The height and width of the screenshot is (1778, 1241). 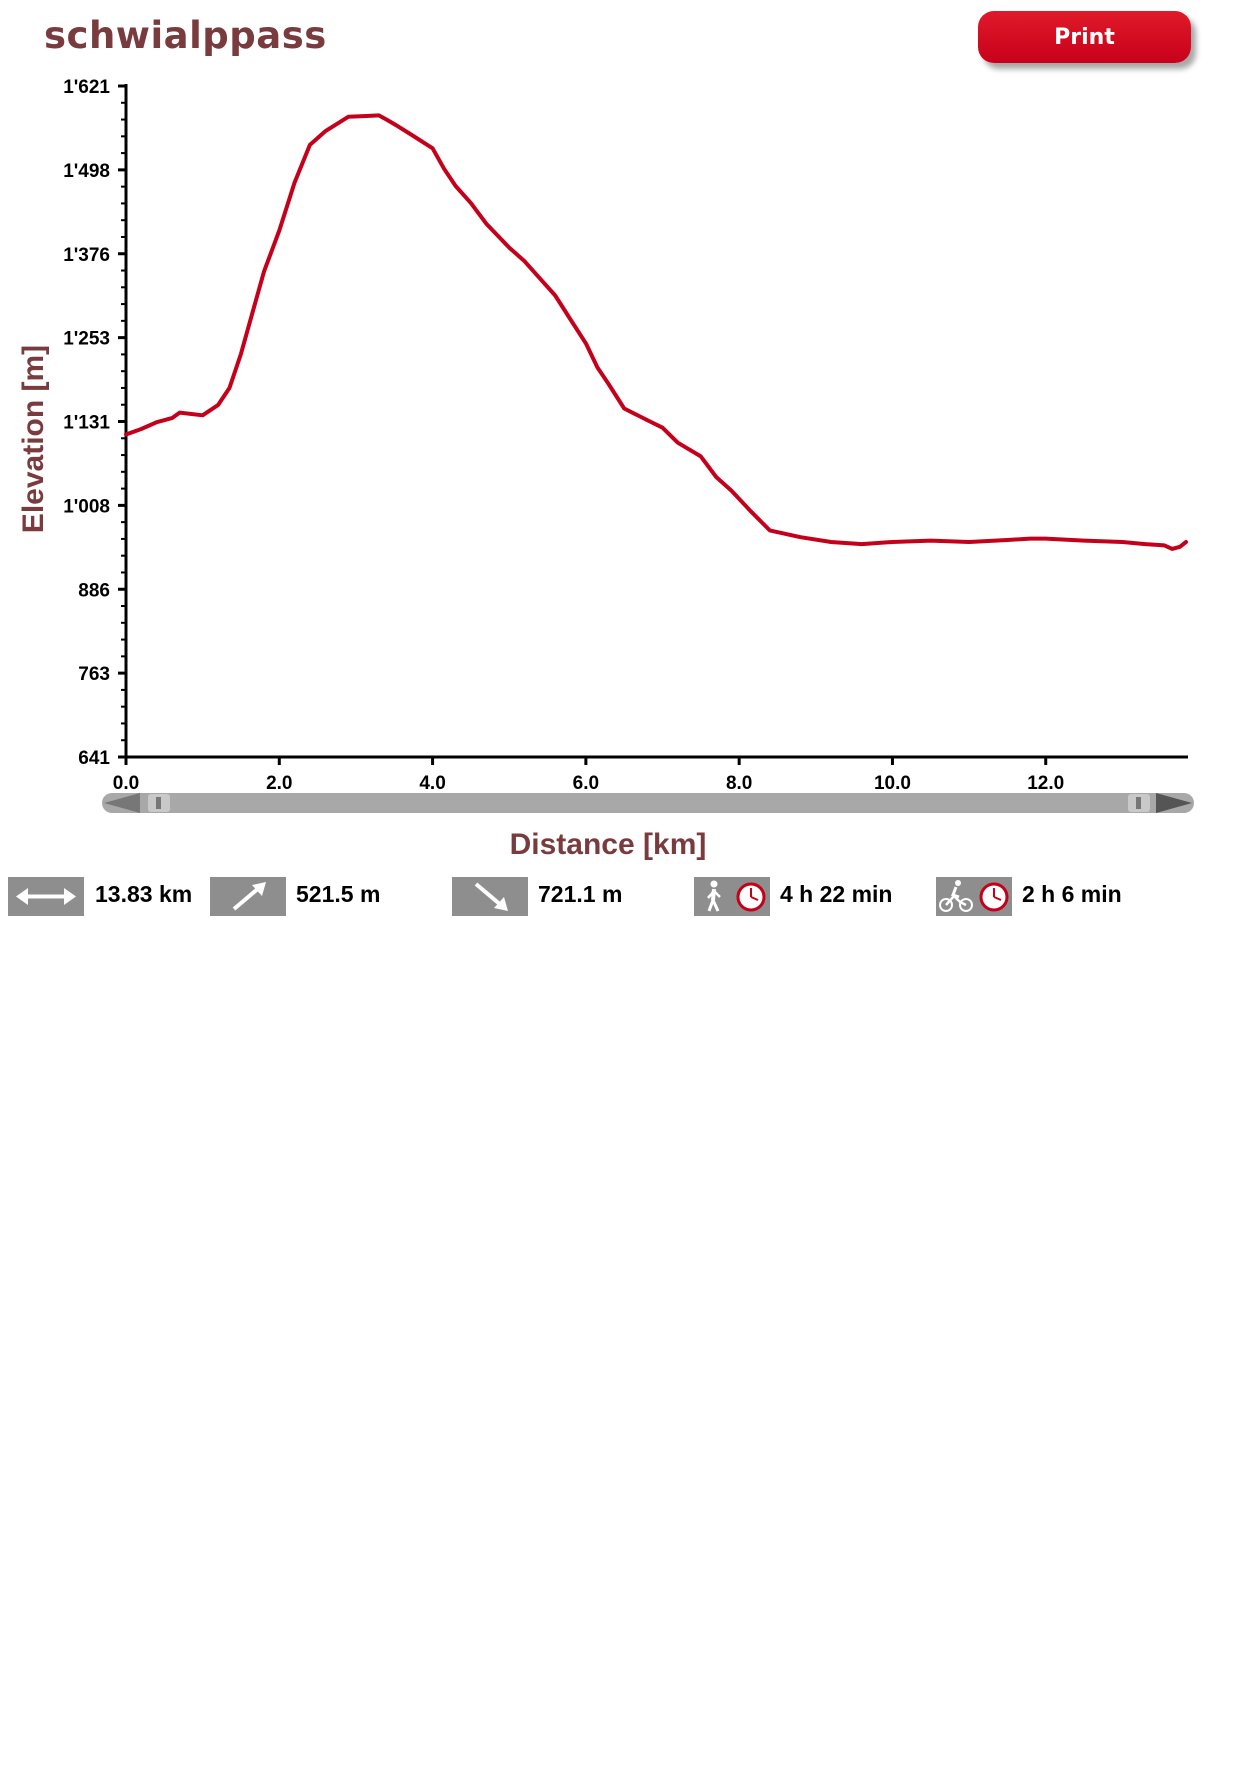 What do you see at coordinates (94, 758) in the screenshot?
I see `y-tick-label: 641` at bounding box center [94, 758].